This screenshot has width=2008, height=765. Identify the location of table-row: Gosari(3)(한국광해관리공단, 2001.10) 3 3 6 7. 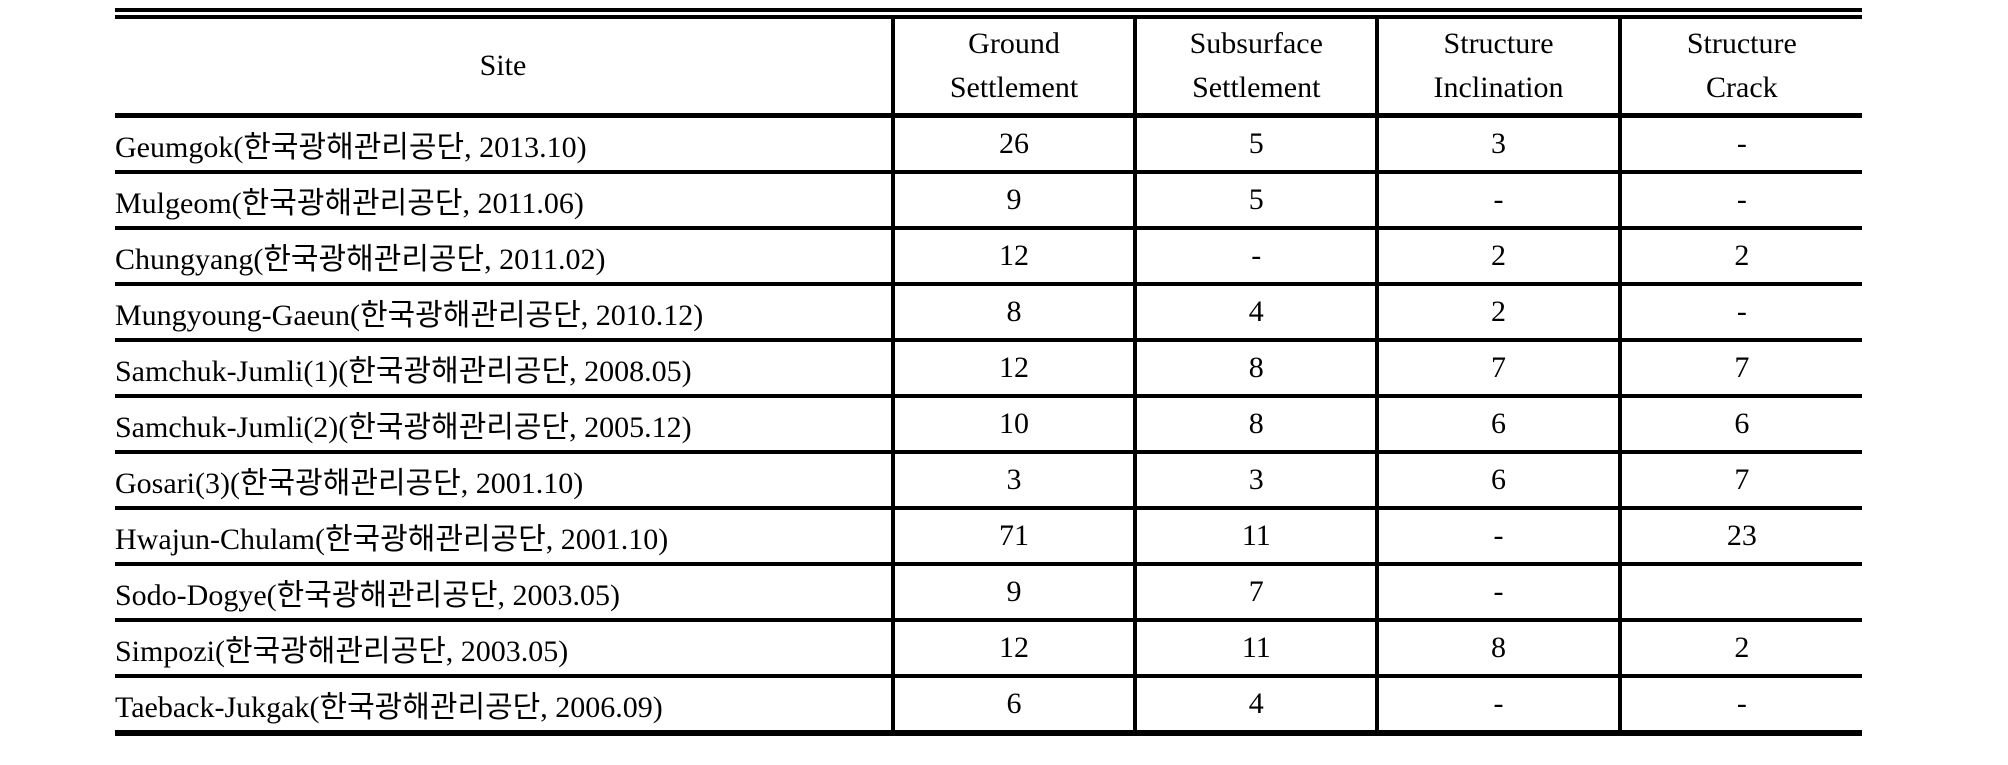
(988, 481).